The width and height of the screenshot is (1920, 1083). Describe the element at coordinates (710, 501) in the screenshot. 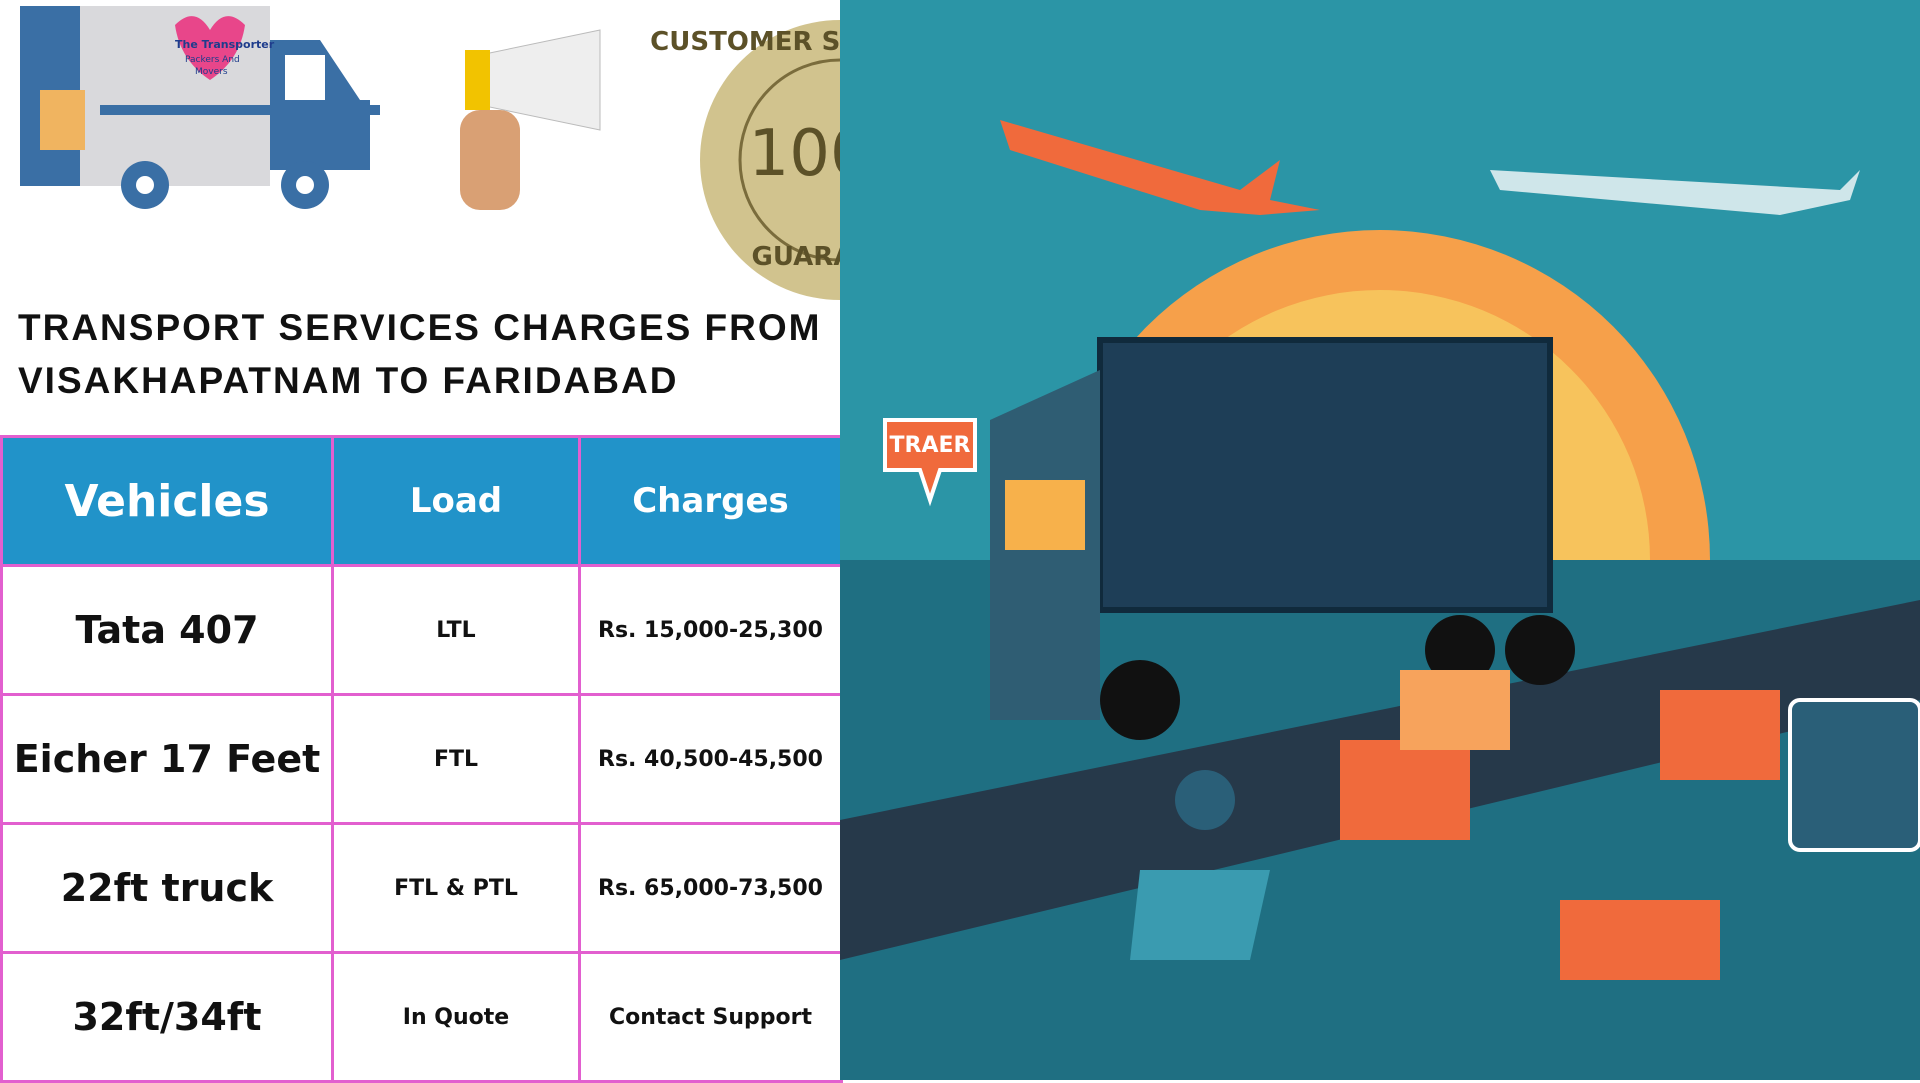

I see `column-header: Charges` at that location.